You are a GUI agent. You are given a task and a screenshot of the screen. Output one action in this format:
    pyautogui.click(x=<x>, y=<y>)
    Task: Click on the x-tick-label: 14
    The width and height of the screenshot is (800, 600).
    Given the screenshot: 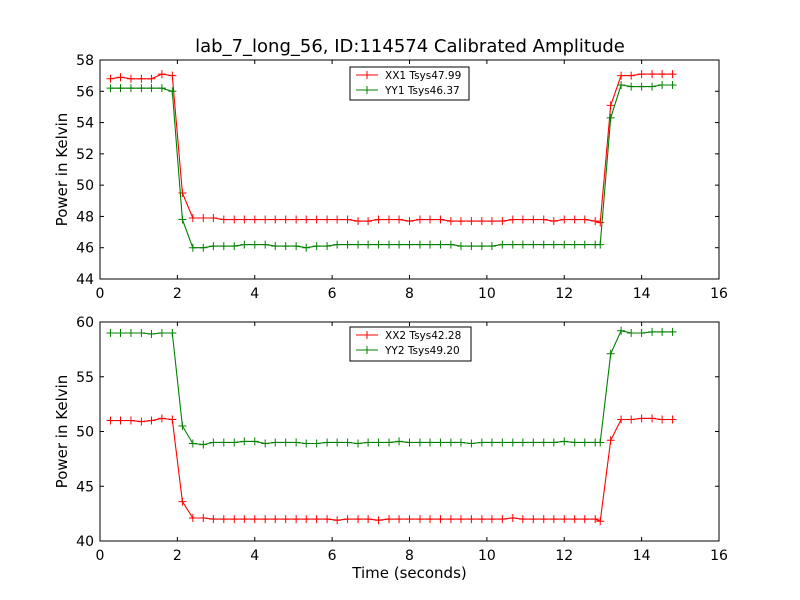 What is the action you would take?
    pyautogui.click(x=642, y=294)
    